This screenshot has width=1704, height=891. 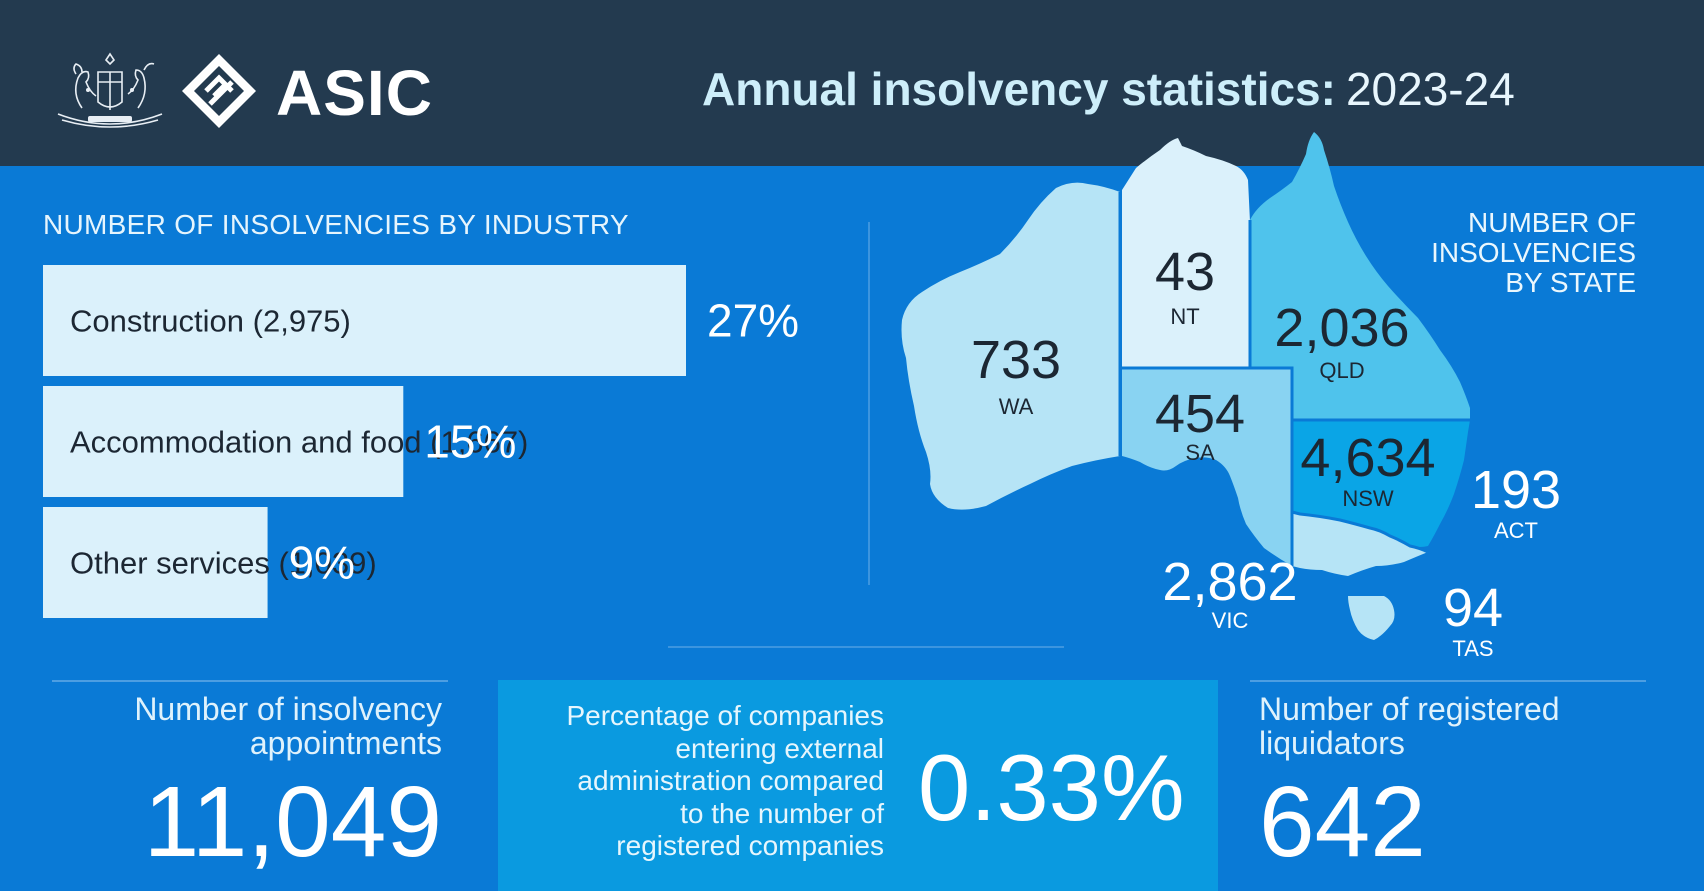 I want to click on appointments-label-line-2: appointments, so click(x=345, y=743).